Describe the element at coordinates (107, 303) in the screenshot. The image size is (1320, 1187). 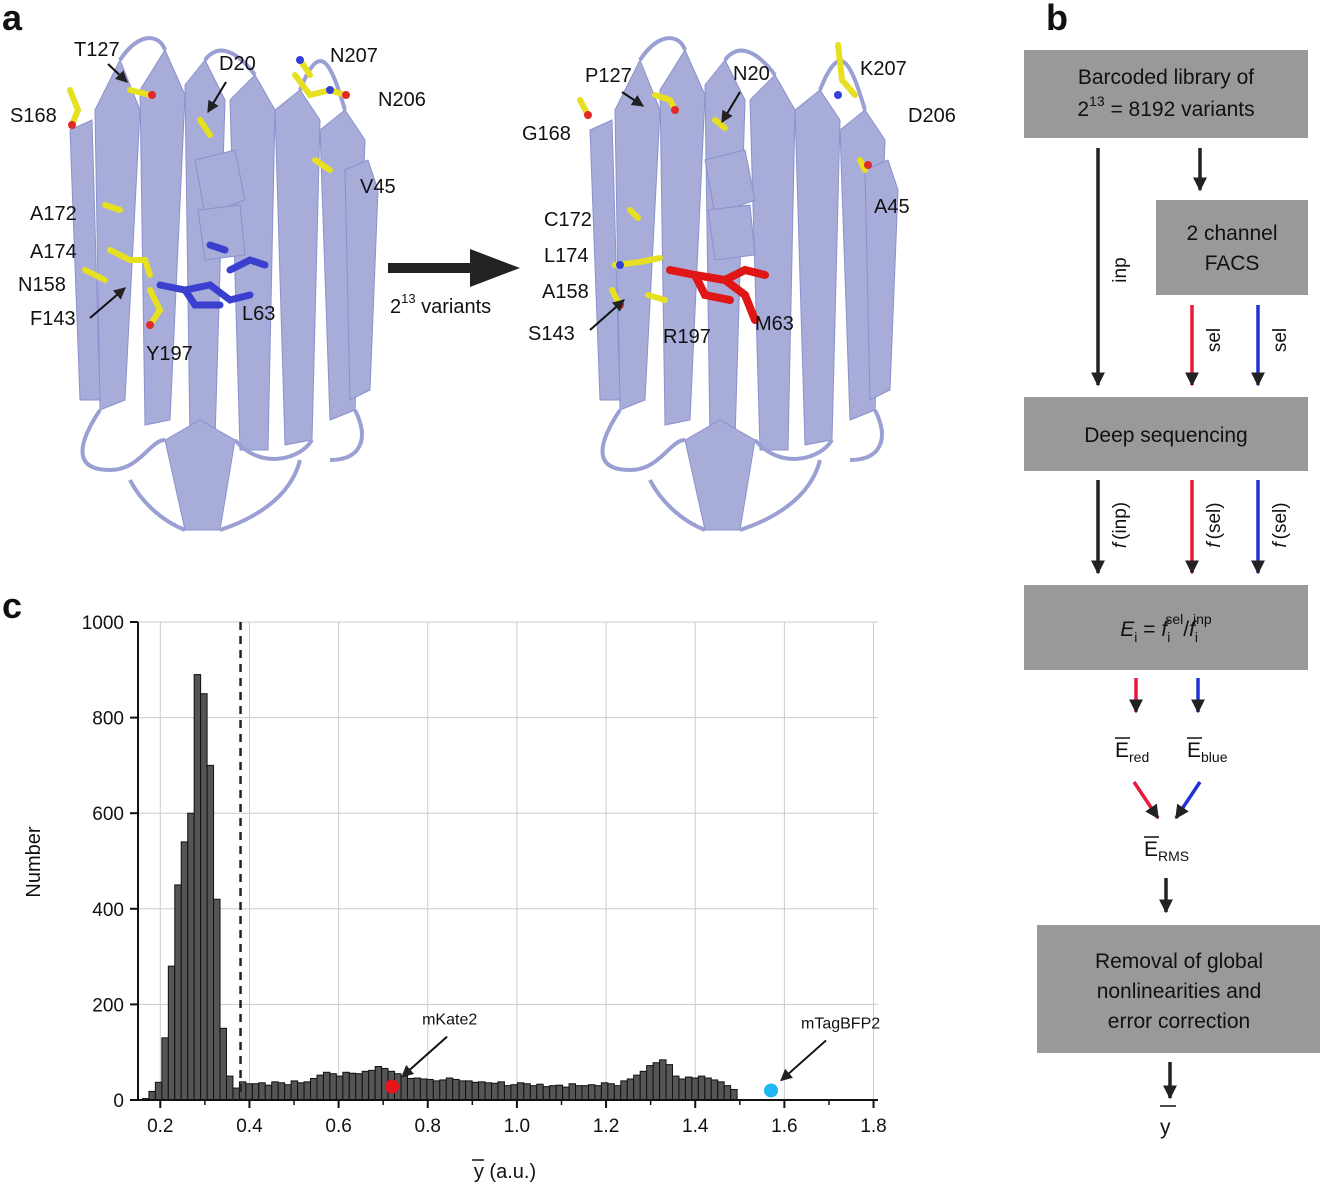
I see `residue-pointer-F143` at that location.